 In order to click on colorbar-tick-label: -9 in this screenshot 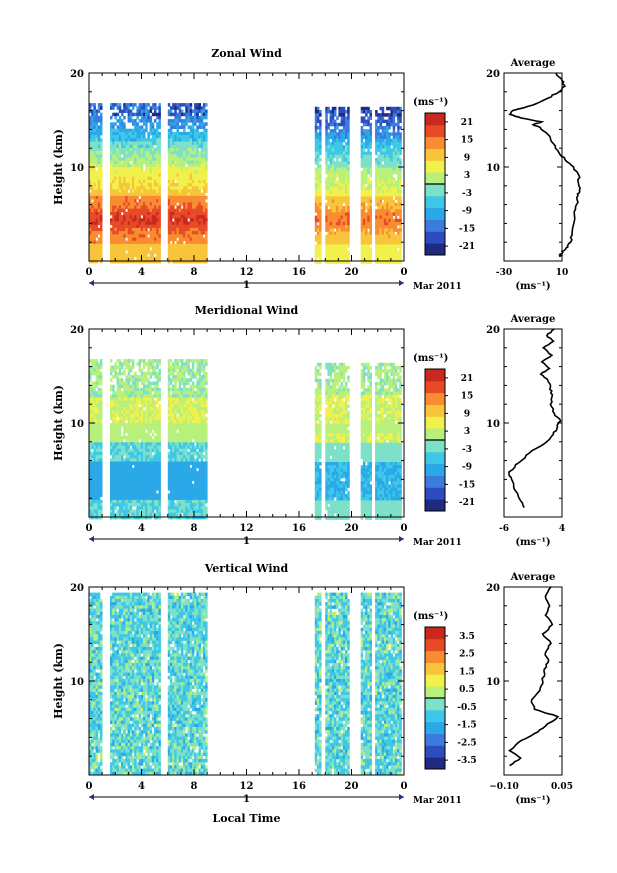, I will do `click(467, 212)`.